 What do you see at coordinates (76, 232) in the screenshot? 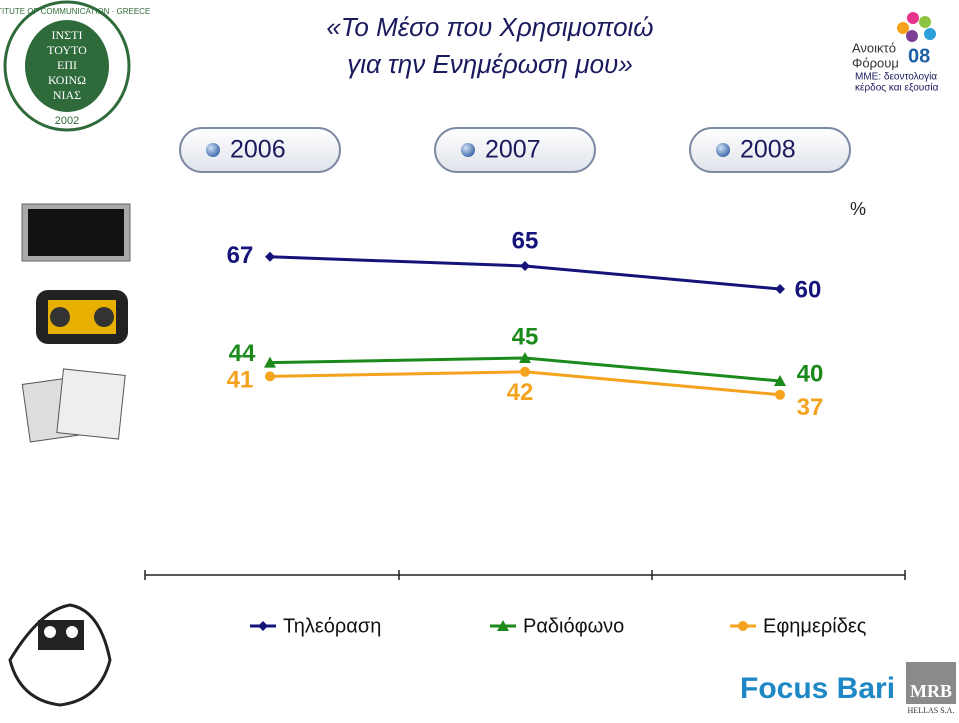
I see `tv-icon` at bounding box center [76, 232].